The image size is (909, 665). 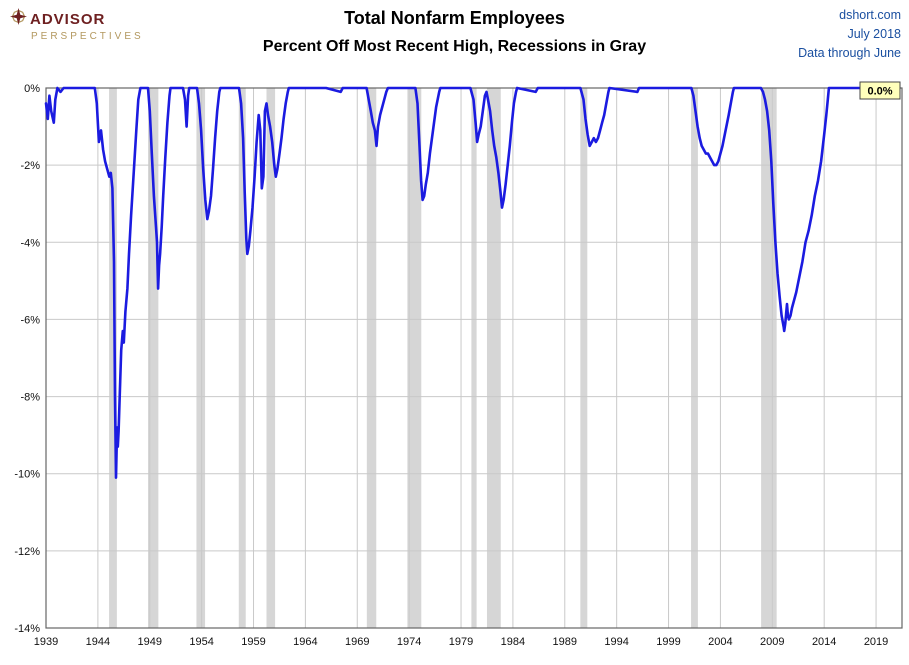 I want to click on x-tick-label: 1994, so click(x=616, y=642).